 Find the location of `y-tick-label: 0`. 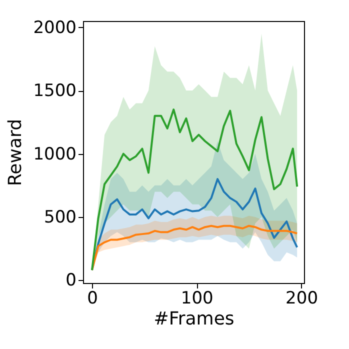

y-tick-label: 0 is located at coordinates (71, 280).